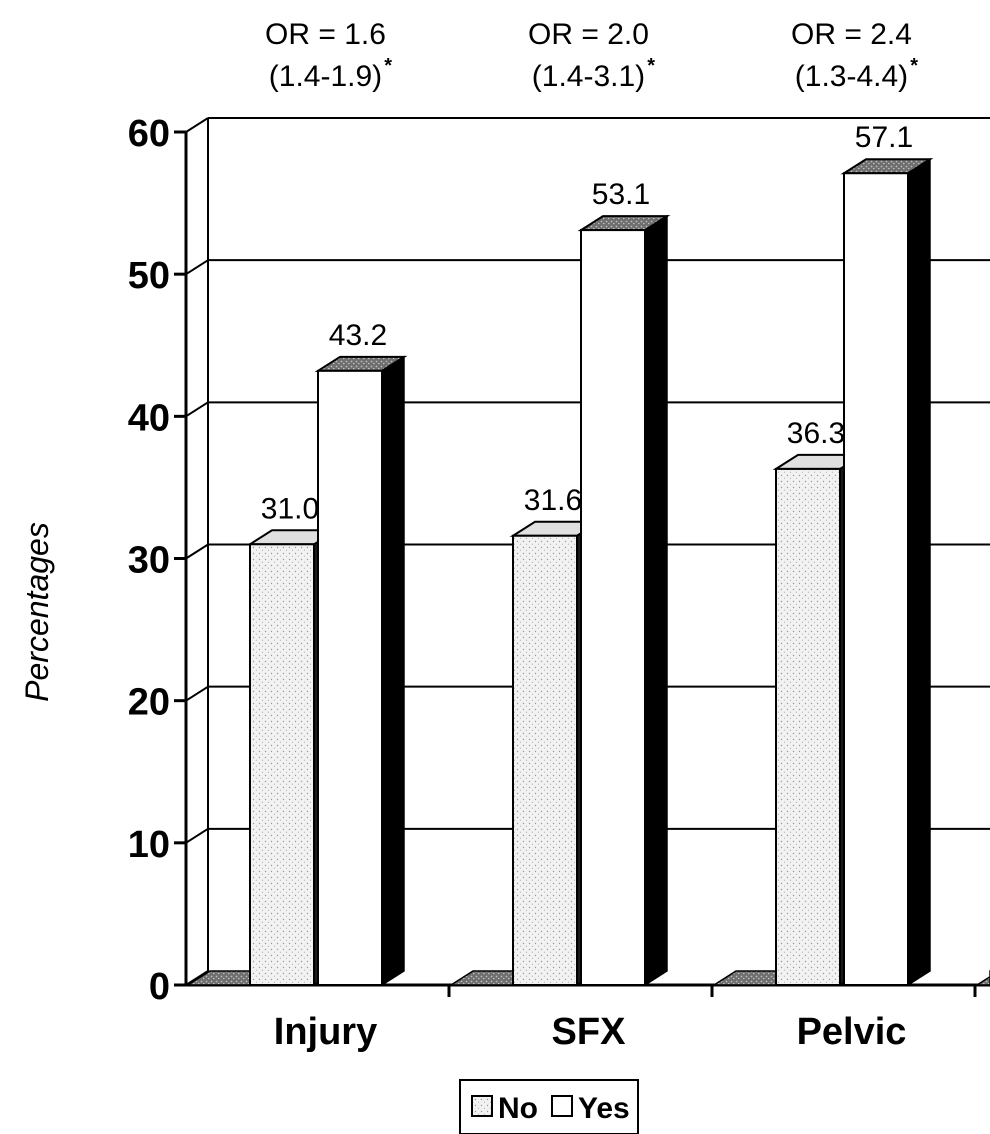  I want to click on legend-label-yes: Yes, so click(604, 1108).